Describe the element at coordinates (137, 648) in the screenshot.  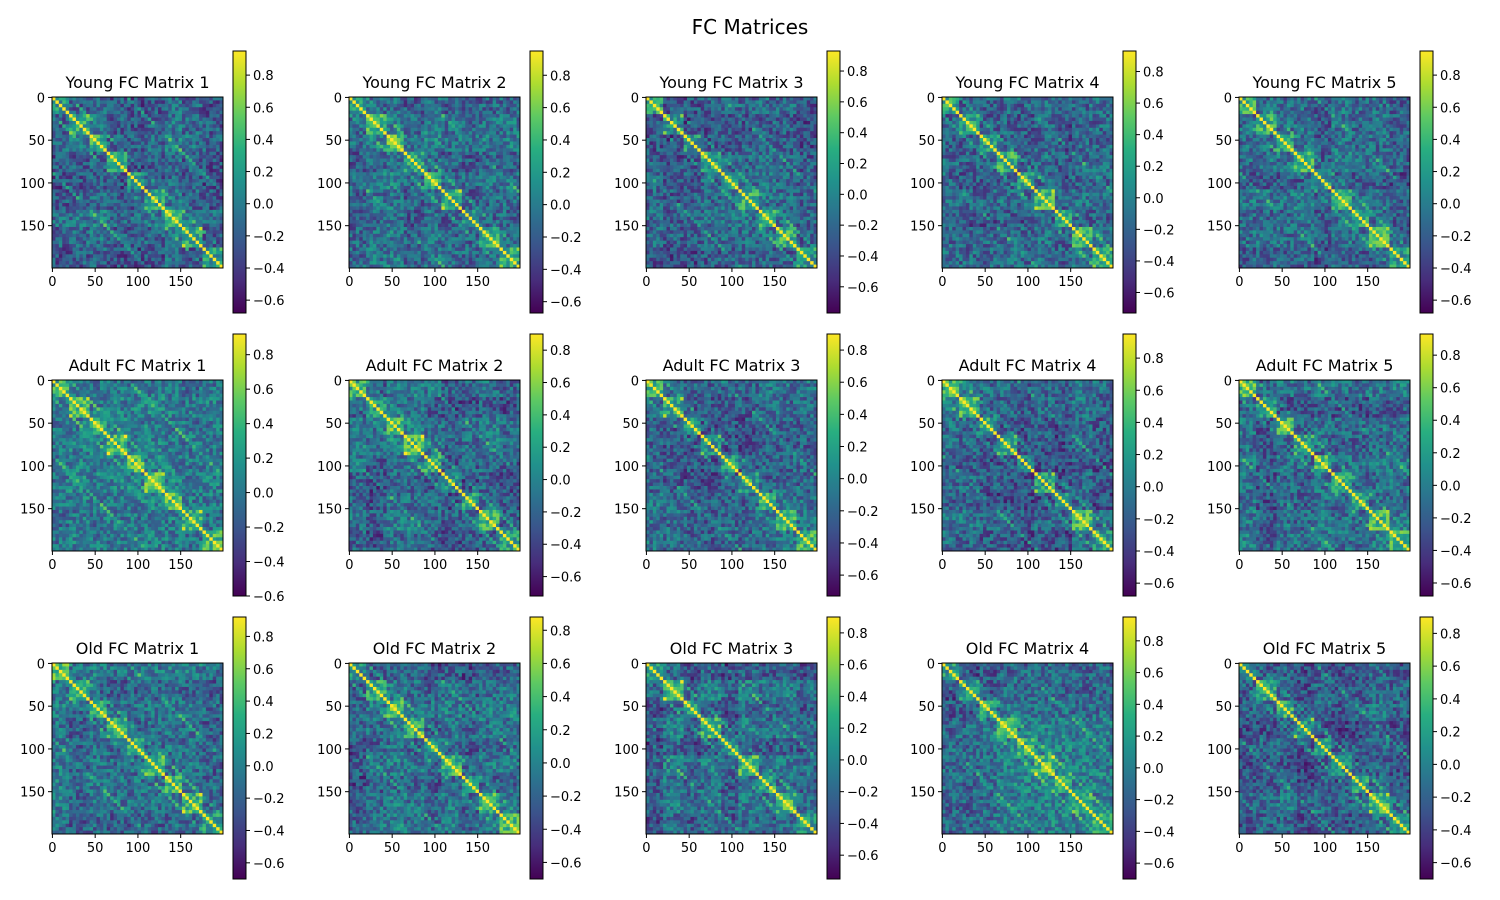
I see `panel-title: Old FC Matrix 1` at that location.